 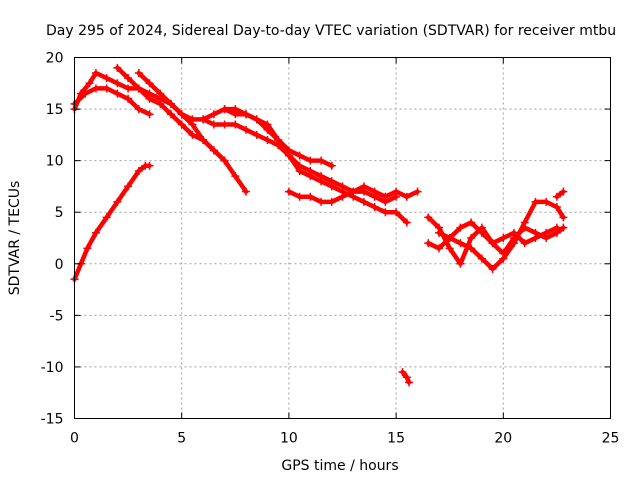 What do you see at coordinates (59, 213) in the screenshot?
I see `y-tick-label: 5` at bounding box center [59, 213].